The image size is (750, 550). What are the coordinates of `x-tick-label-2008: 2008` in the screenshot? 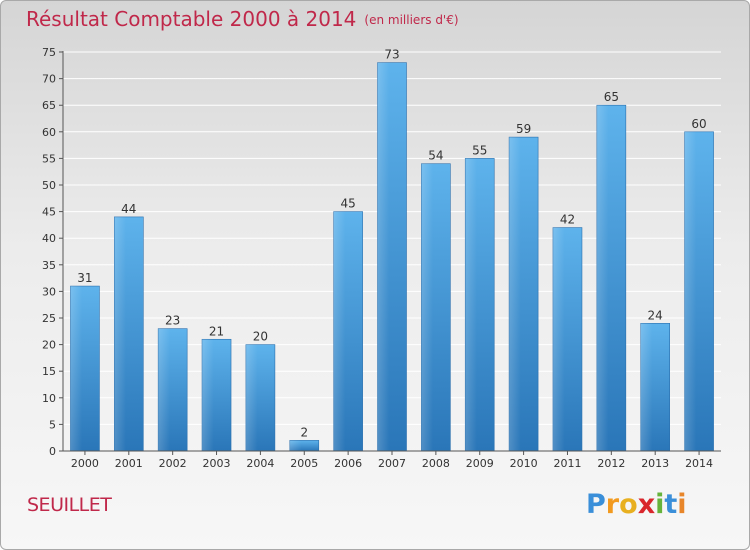 It's located at (436, 463).